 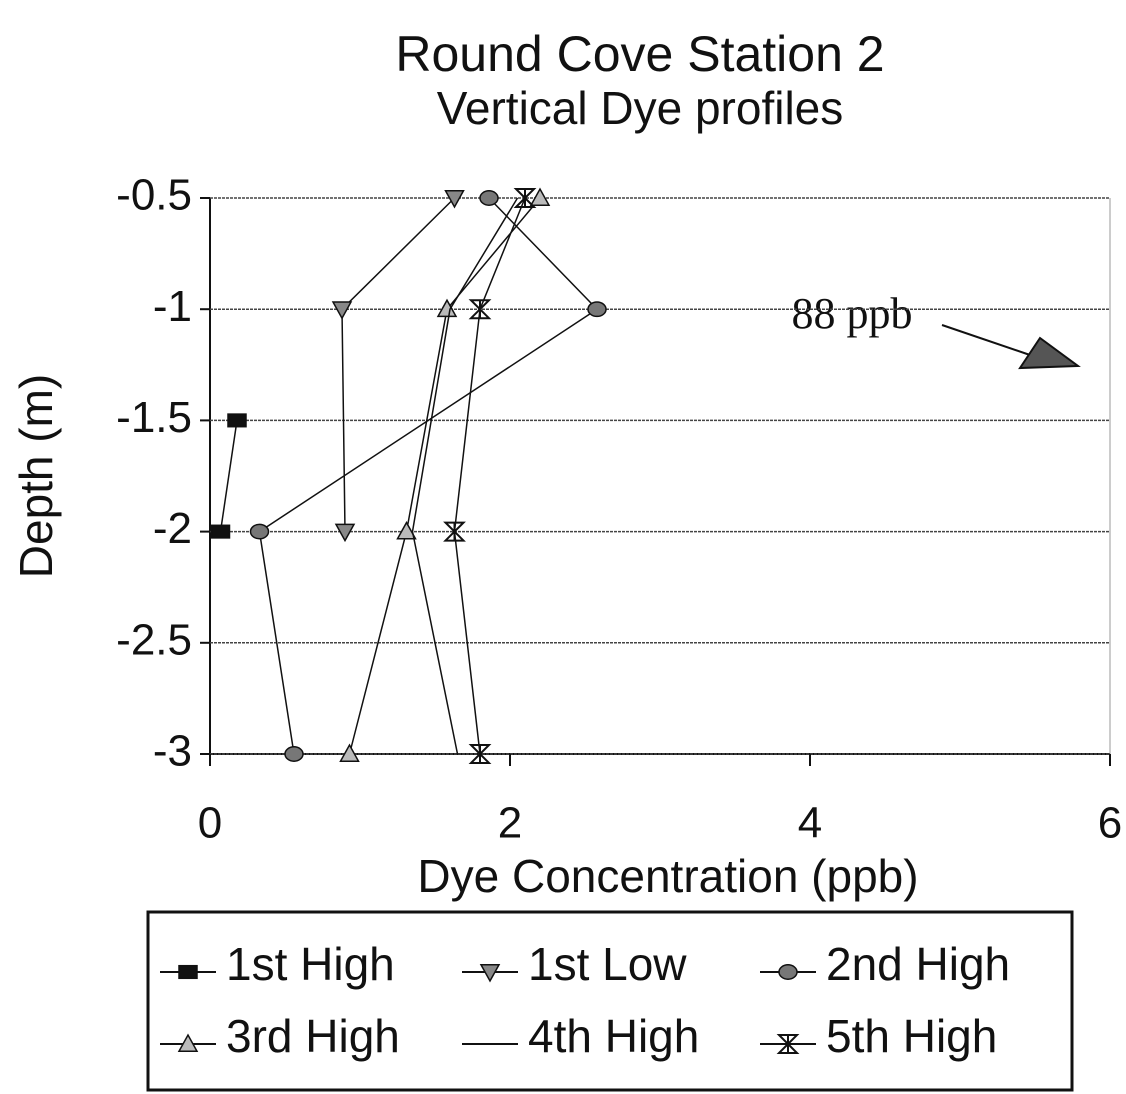 What do you see at coordinates (172, 751) in the screenshot?
I see `y-tick-label: -3` at bounding box center [172, 751].